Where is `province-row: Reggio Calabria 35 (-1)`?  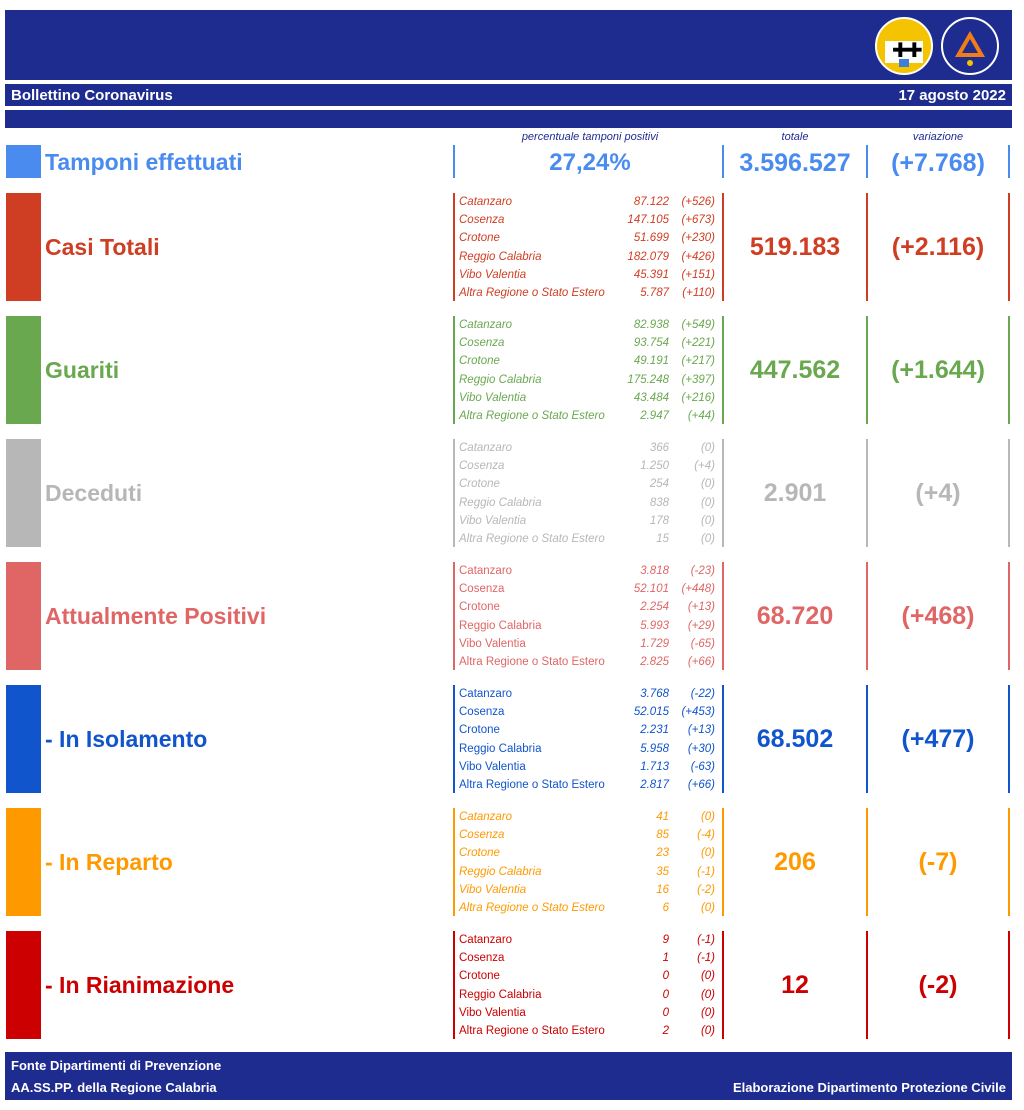 province-row: Reggio Calabria 35 (-1) is located at coordinates (590, 872).